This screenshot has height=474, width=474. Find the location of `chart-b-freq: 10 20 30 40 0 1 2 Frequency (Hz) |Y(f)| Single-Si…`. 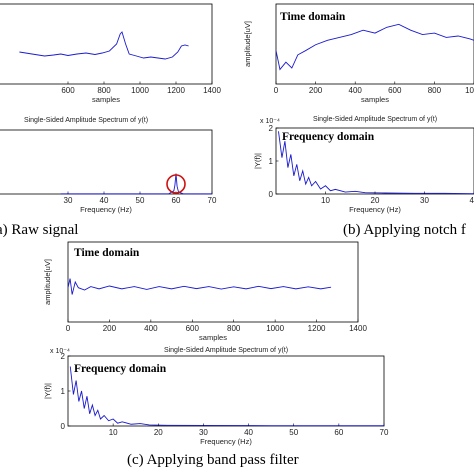

chart-b-freq: 10 20 30 40 0 1 2 Frequency (Hz) |Y(f)| Single-Si… is located at coordinates (357, 165).